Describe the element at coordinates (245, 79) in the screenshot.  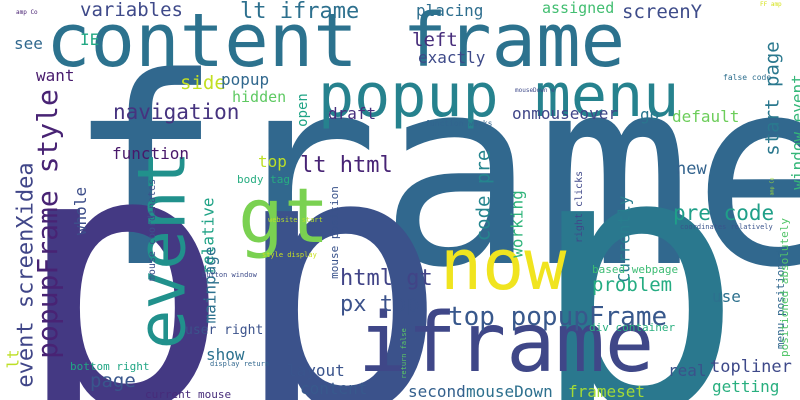
I see `word-popup: popup` at that location.